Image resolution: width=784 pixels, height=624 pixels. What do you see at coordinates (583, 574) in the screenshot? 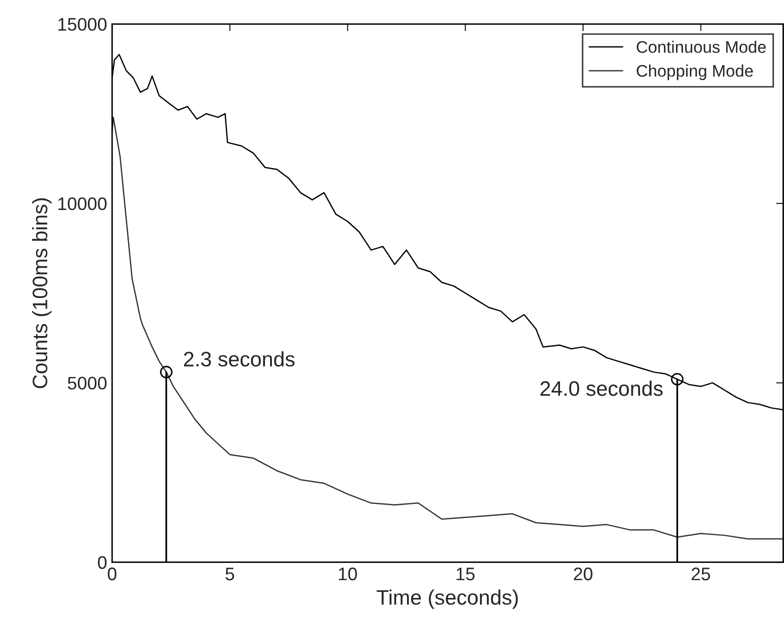
I see `x-tick-label: 20` at bounding box center [583, 574].